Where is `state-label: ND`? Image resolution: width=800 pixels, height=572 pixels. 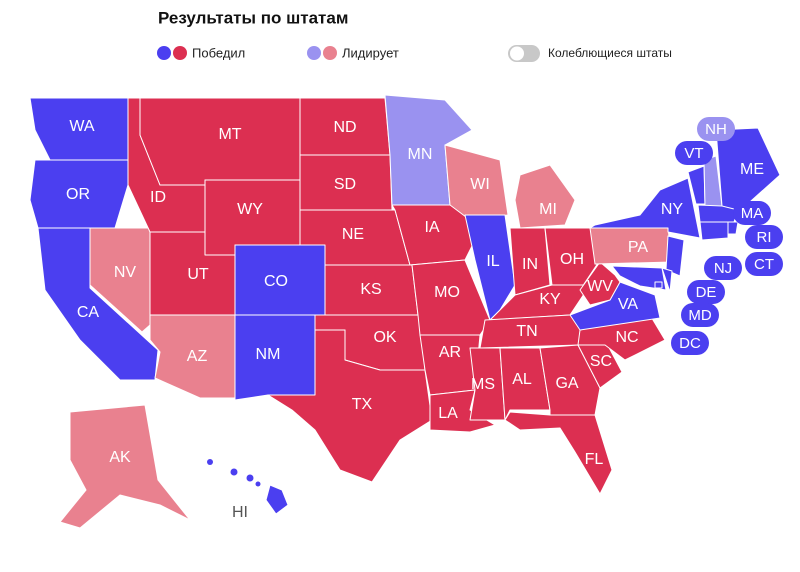
state-label: ND is located at coordinates (344, 127).